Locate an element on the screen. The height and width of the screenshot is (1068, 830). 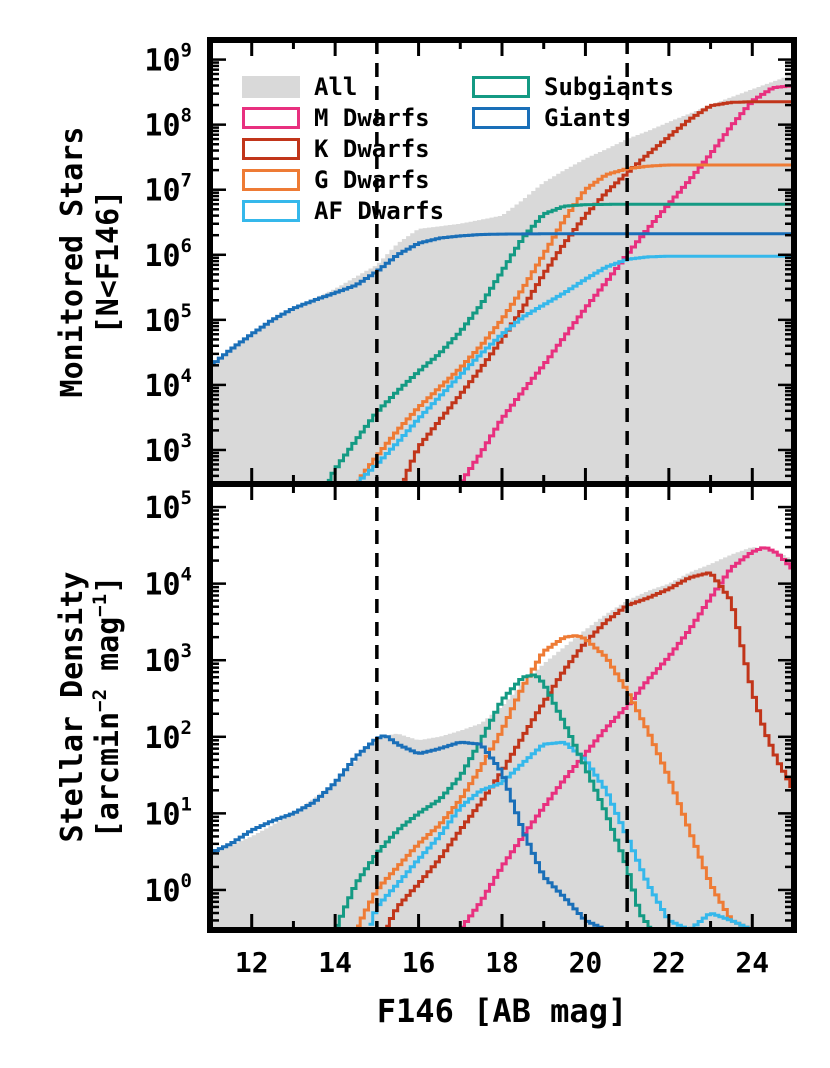
legend-swatch-k-dwarfs is located at coordinates (271, 149).